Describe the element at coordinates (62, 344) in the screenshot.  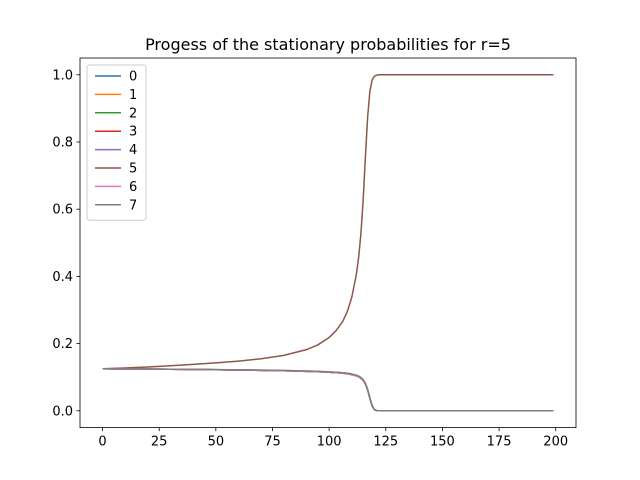
I see `y-tick-label: 0.2` at that location.